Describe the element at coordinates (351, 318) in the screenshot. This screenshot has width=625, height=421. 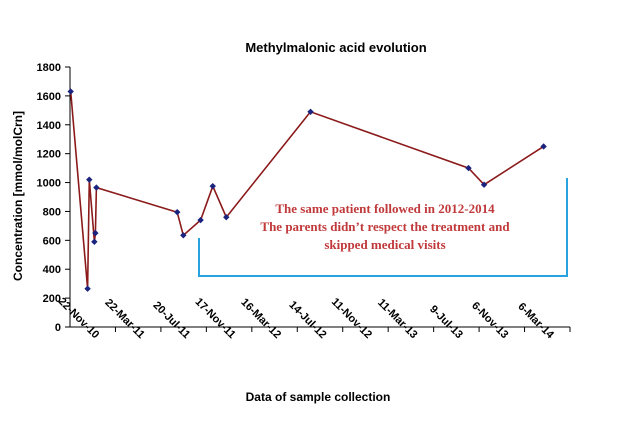
I see `x-tick-label: 11-Nov-12` at that location.